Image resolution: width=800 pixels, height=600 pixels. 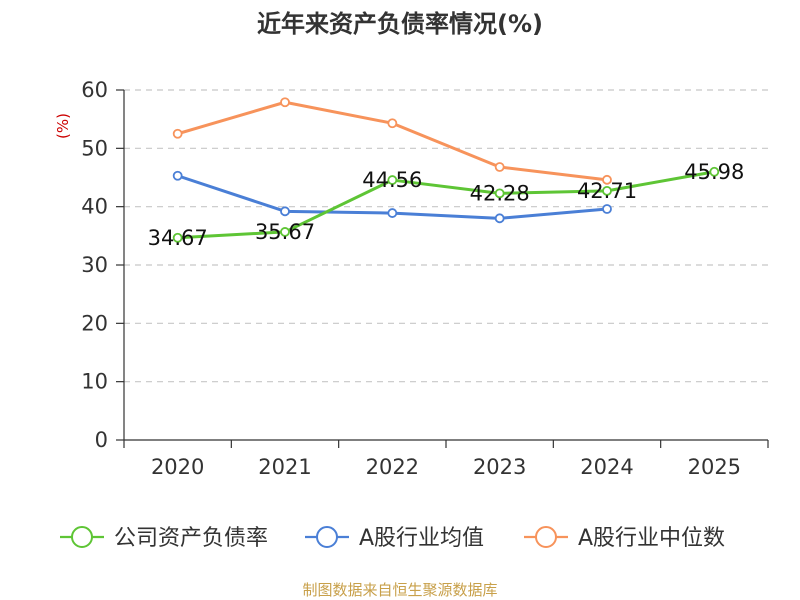 What do you see at coordinates (714, 467) in the screenshot?
I see `x-tick-label: 2025` at bounding box center [714, 467].